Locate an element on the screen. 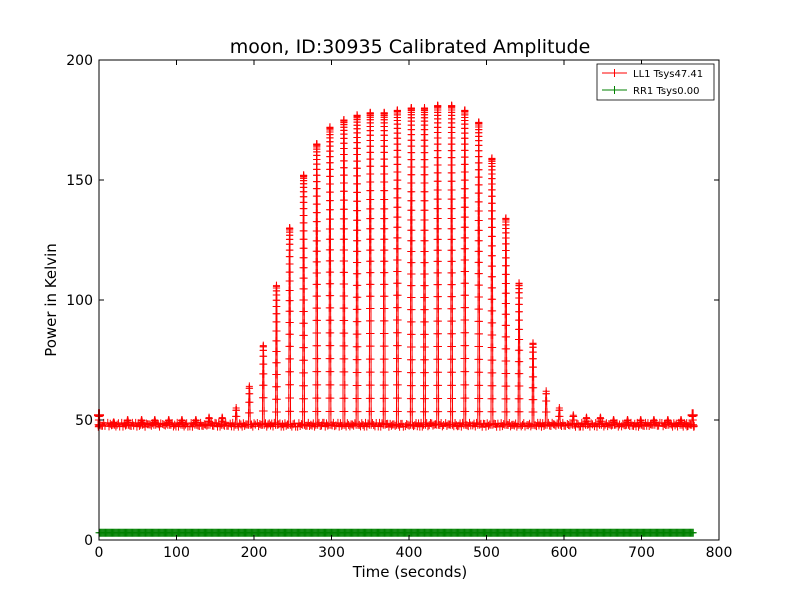  x-tick-label: 100 is located at coordinates (176, 553).